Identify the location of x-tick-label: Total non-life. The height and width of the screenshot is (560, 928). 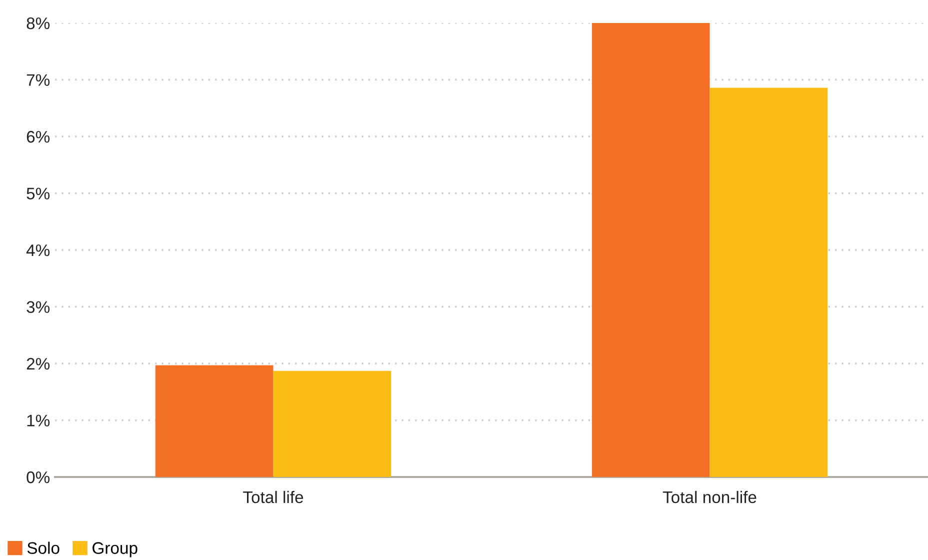
(709, 497).